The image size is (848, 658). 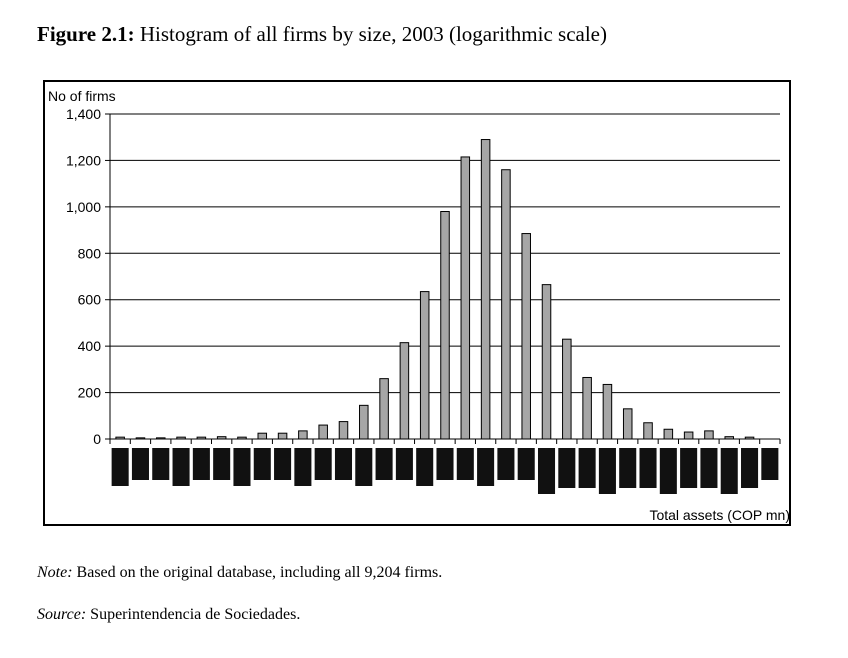 I want to click on note-label: Note:, so click(x=55, y=572).